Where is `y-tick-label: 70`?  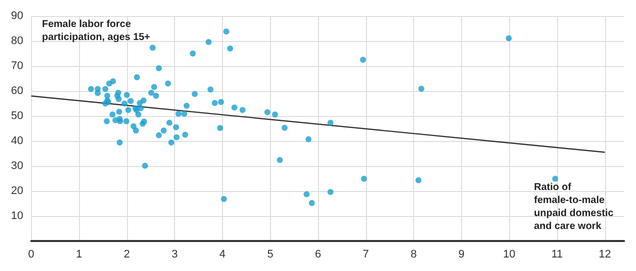 y-tick-label: 70 is located at coordinates (17, 66).